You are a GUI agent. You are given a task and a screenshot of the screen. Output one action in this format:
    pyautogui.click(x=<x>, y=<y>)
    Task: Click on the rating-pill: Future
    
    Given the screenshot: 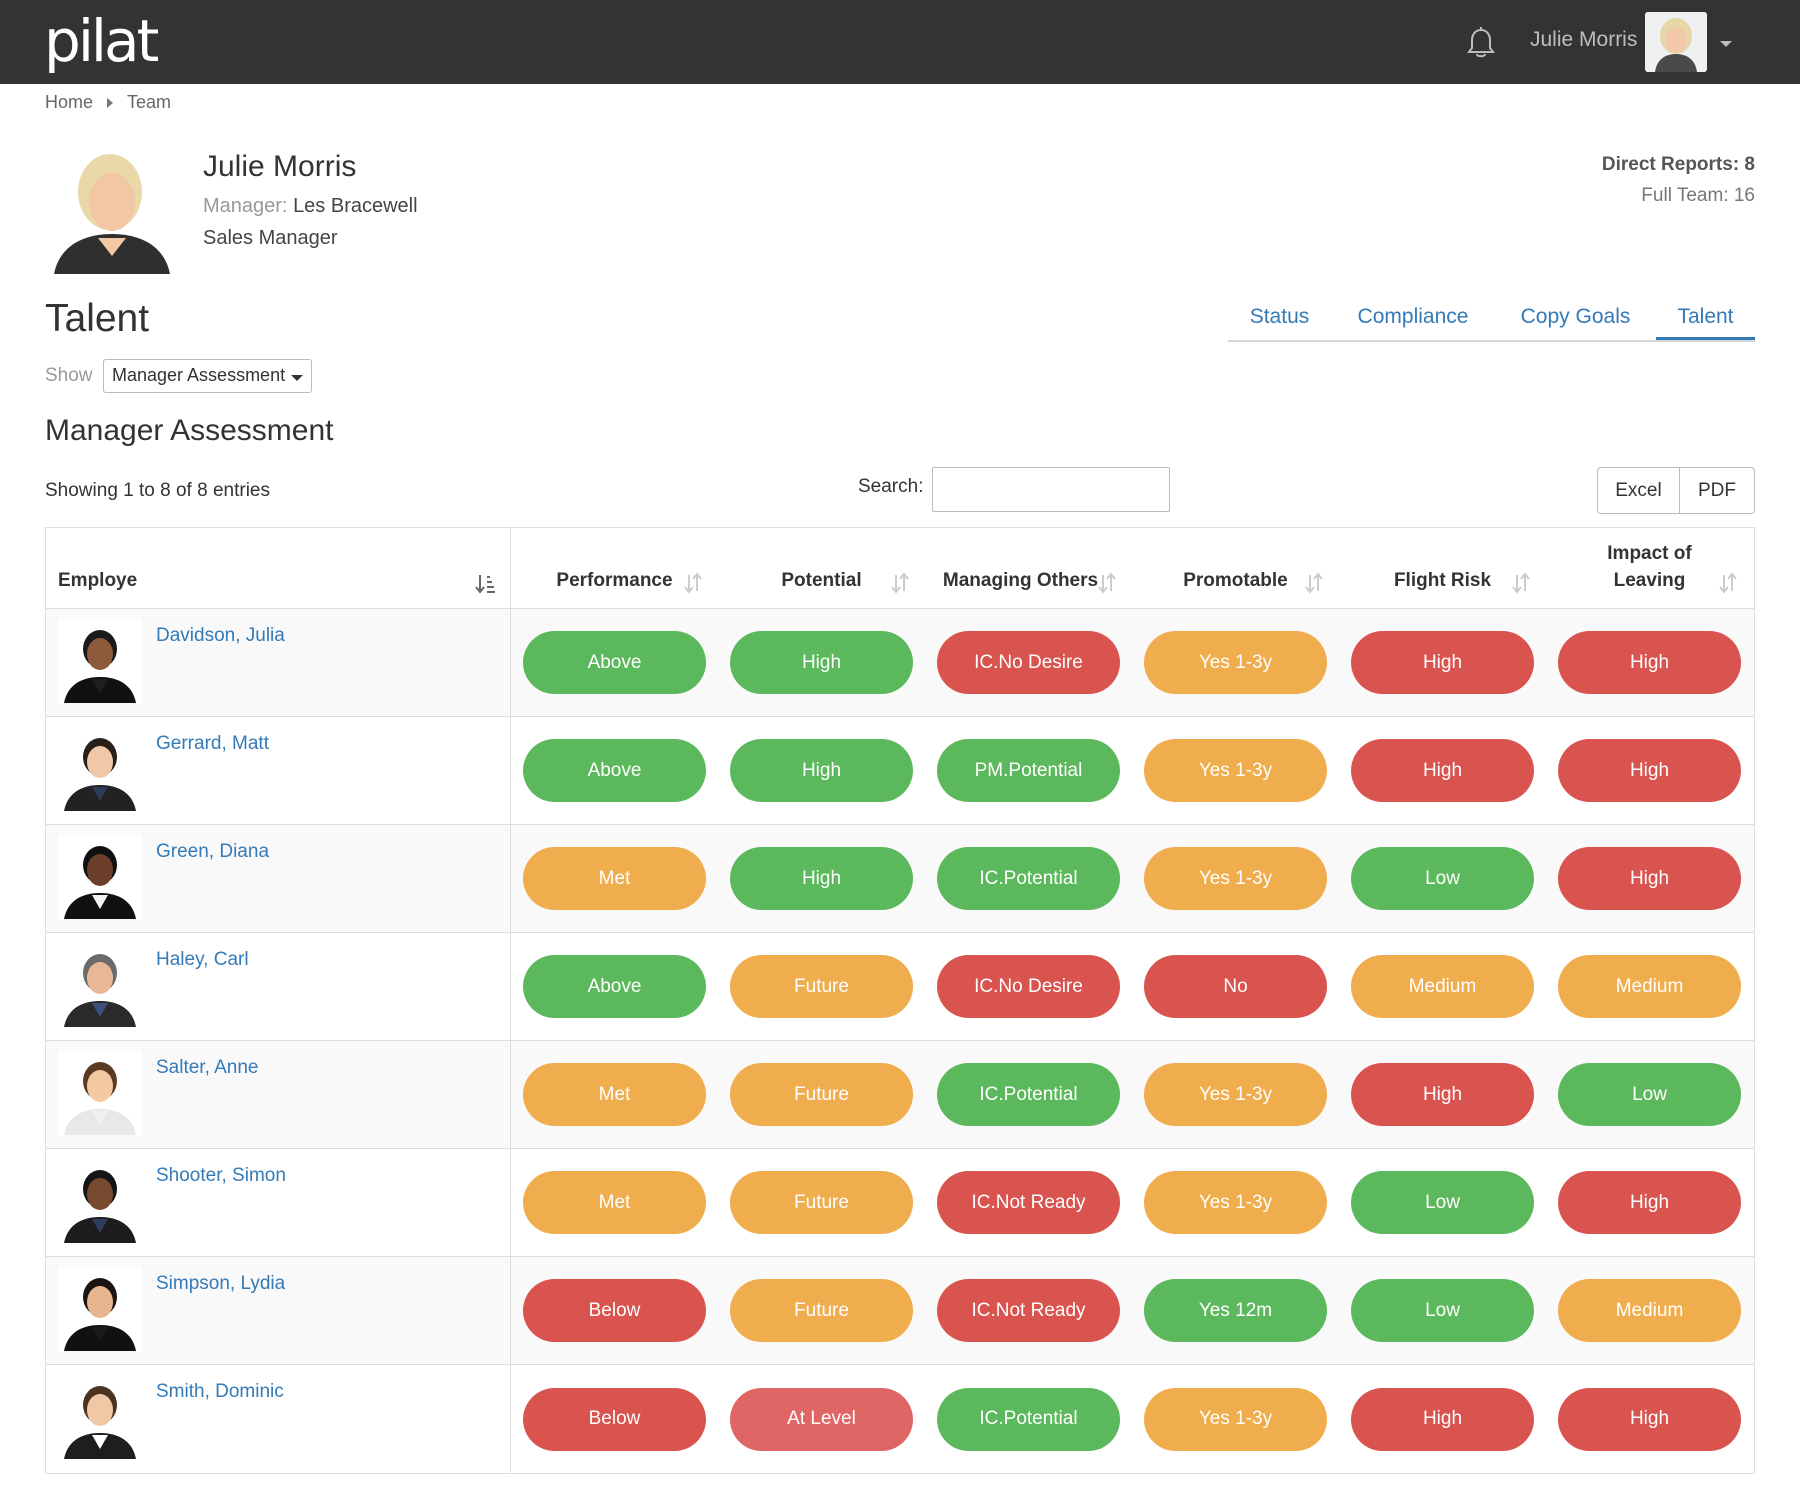 What is the action you would take?
    pyautogui.click(x=821, y=986)
    